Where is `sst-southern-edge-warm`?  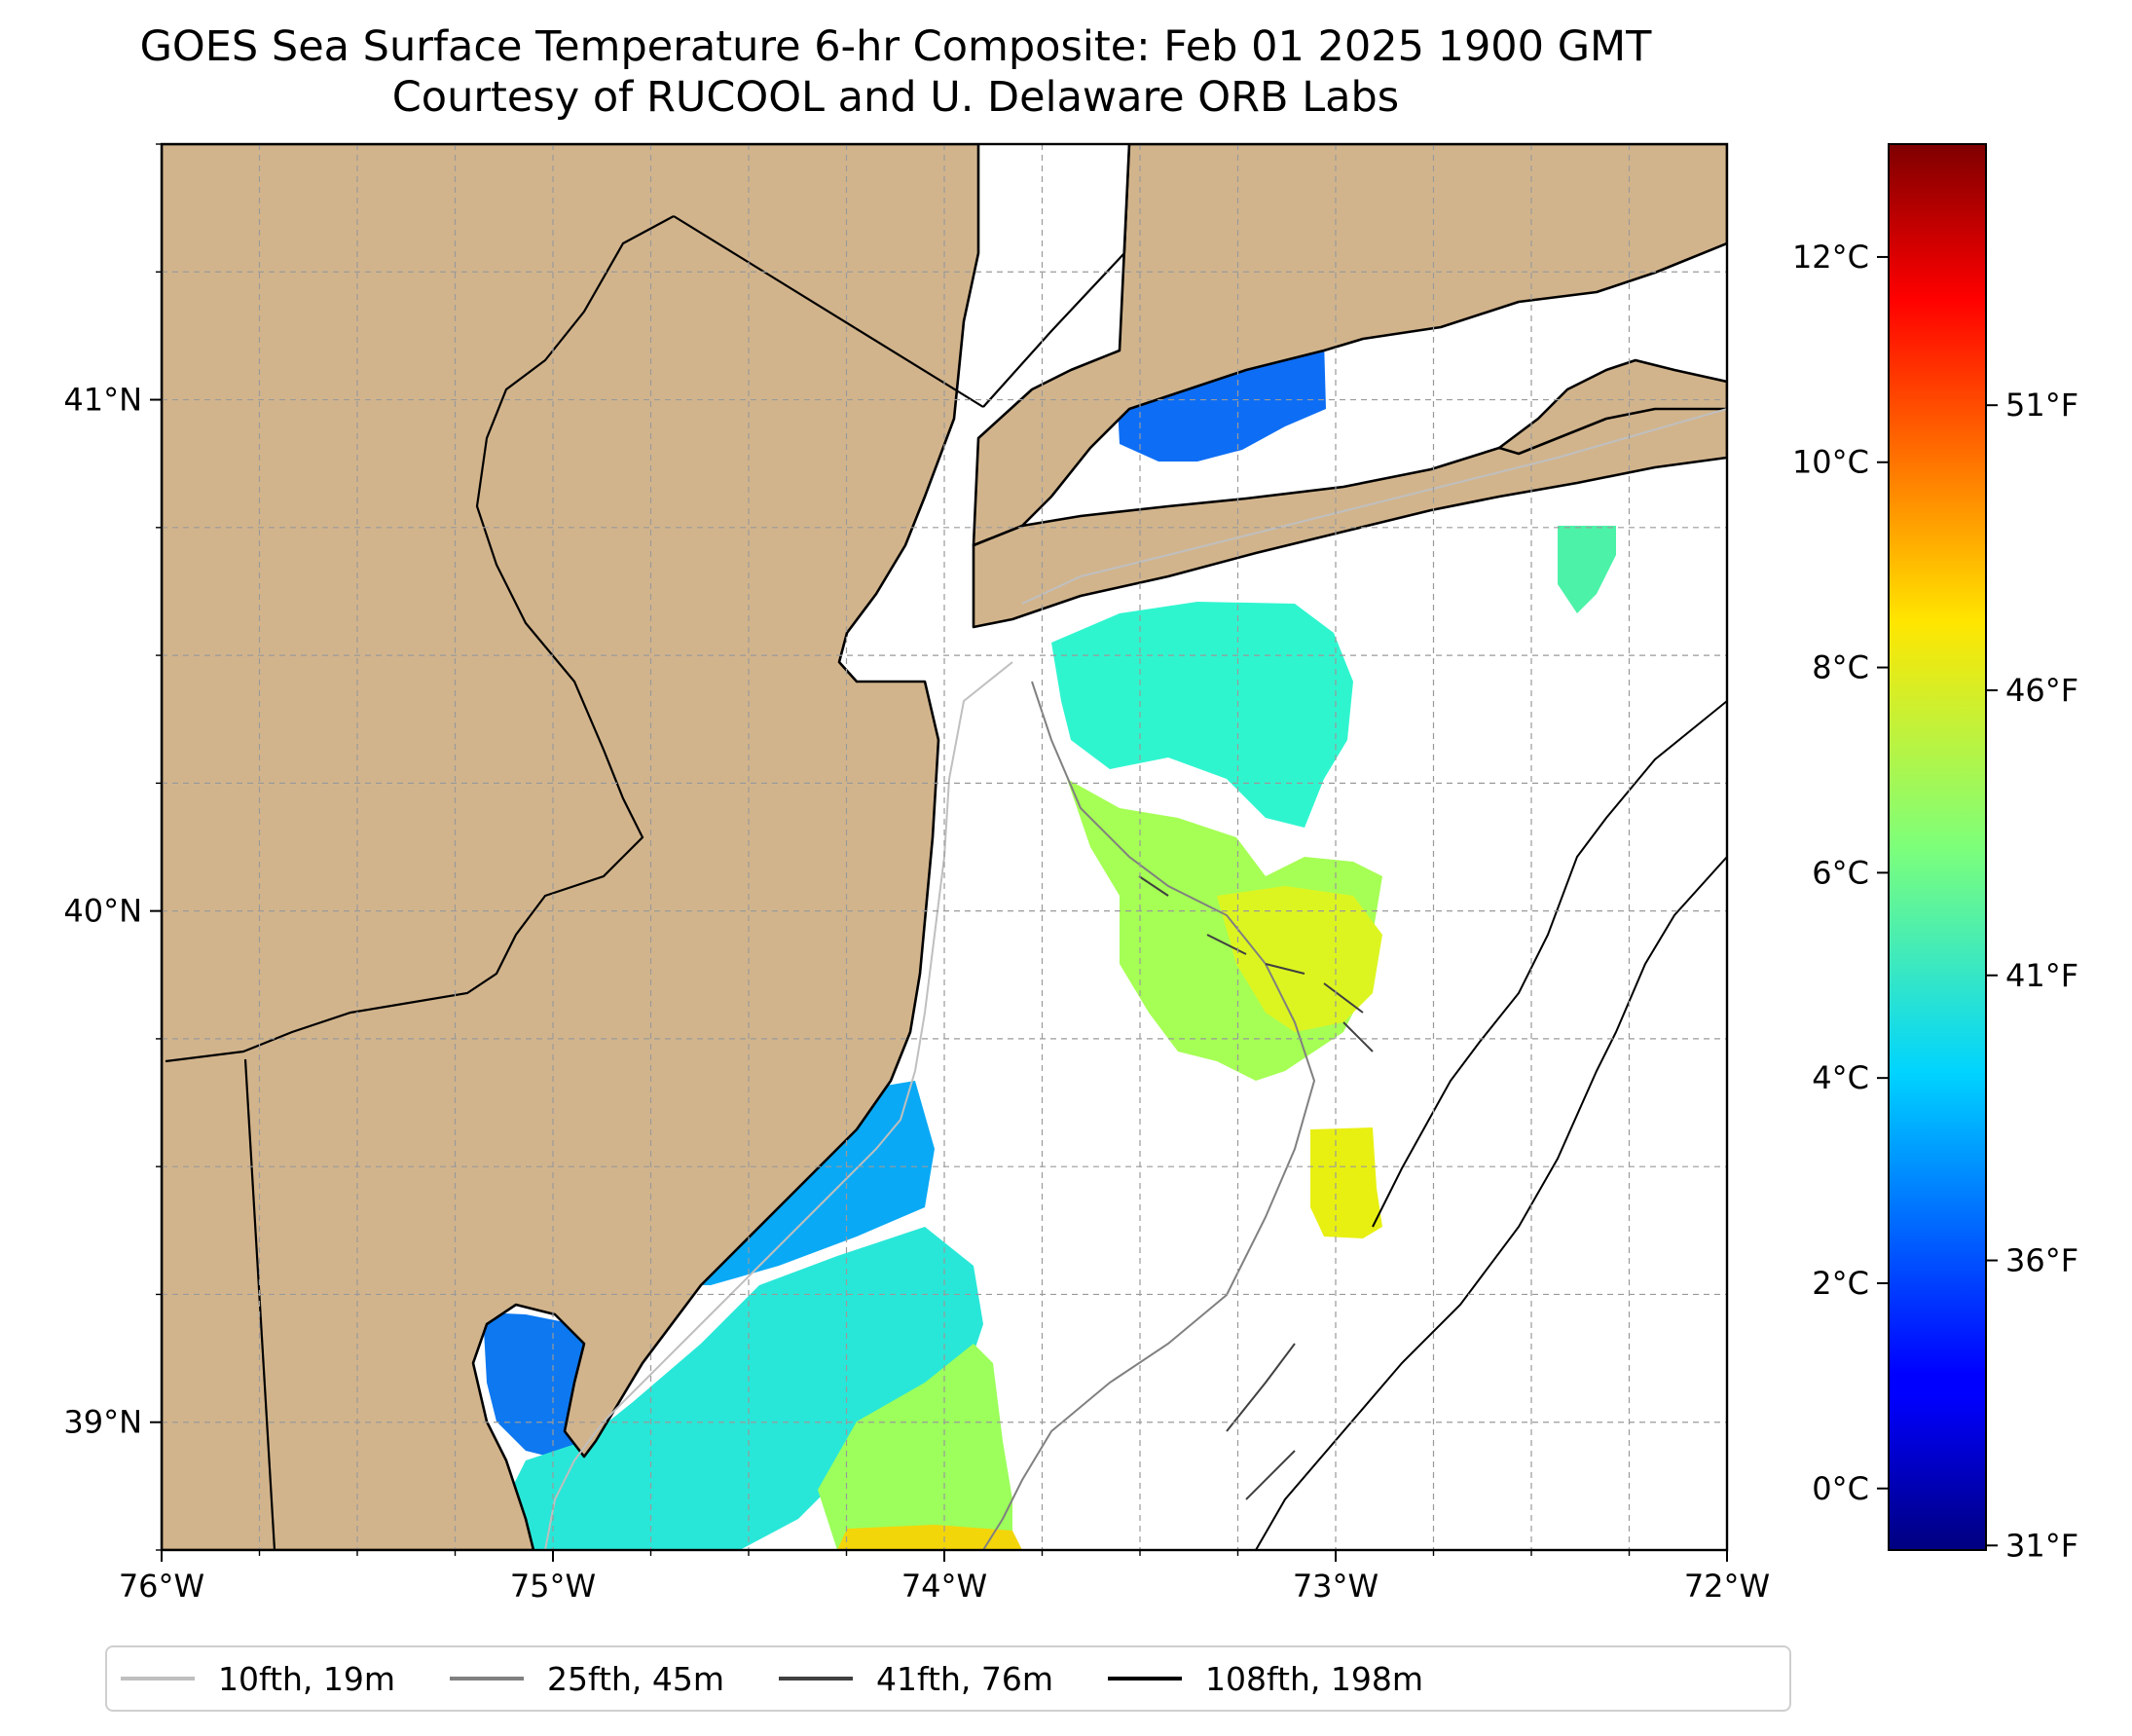
sst-southern-edge-warm is located at coordinates (929, 1537).